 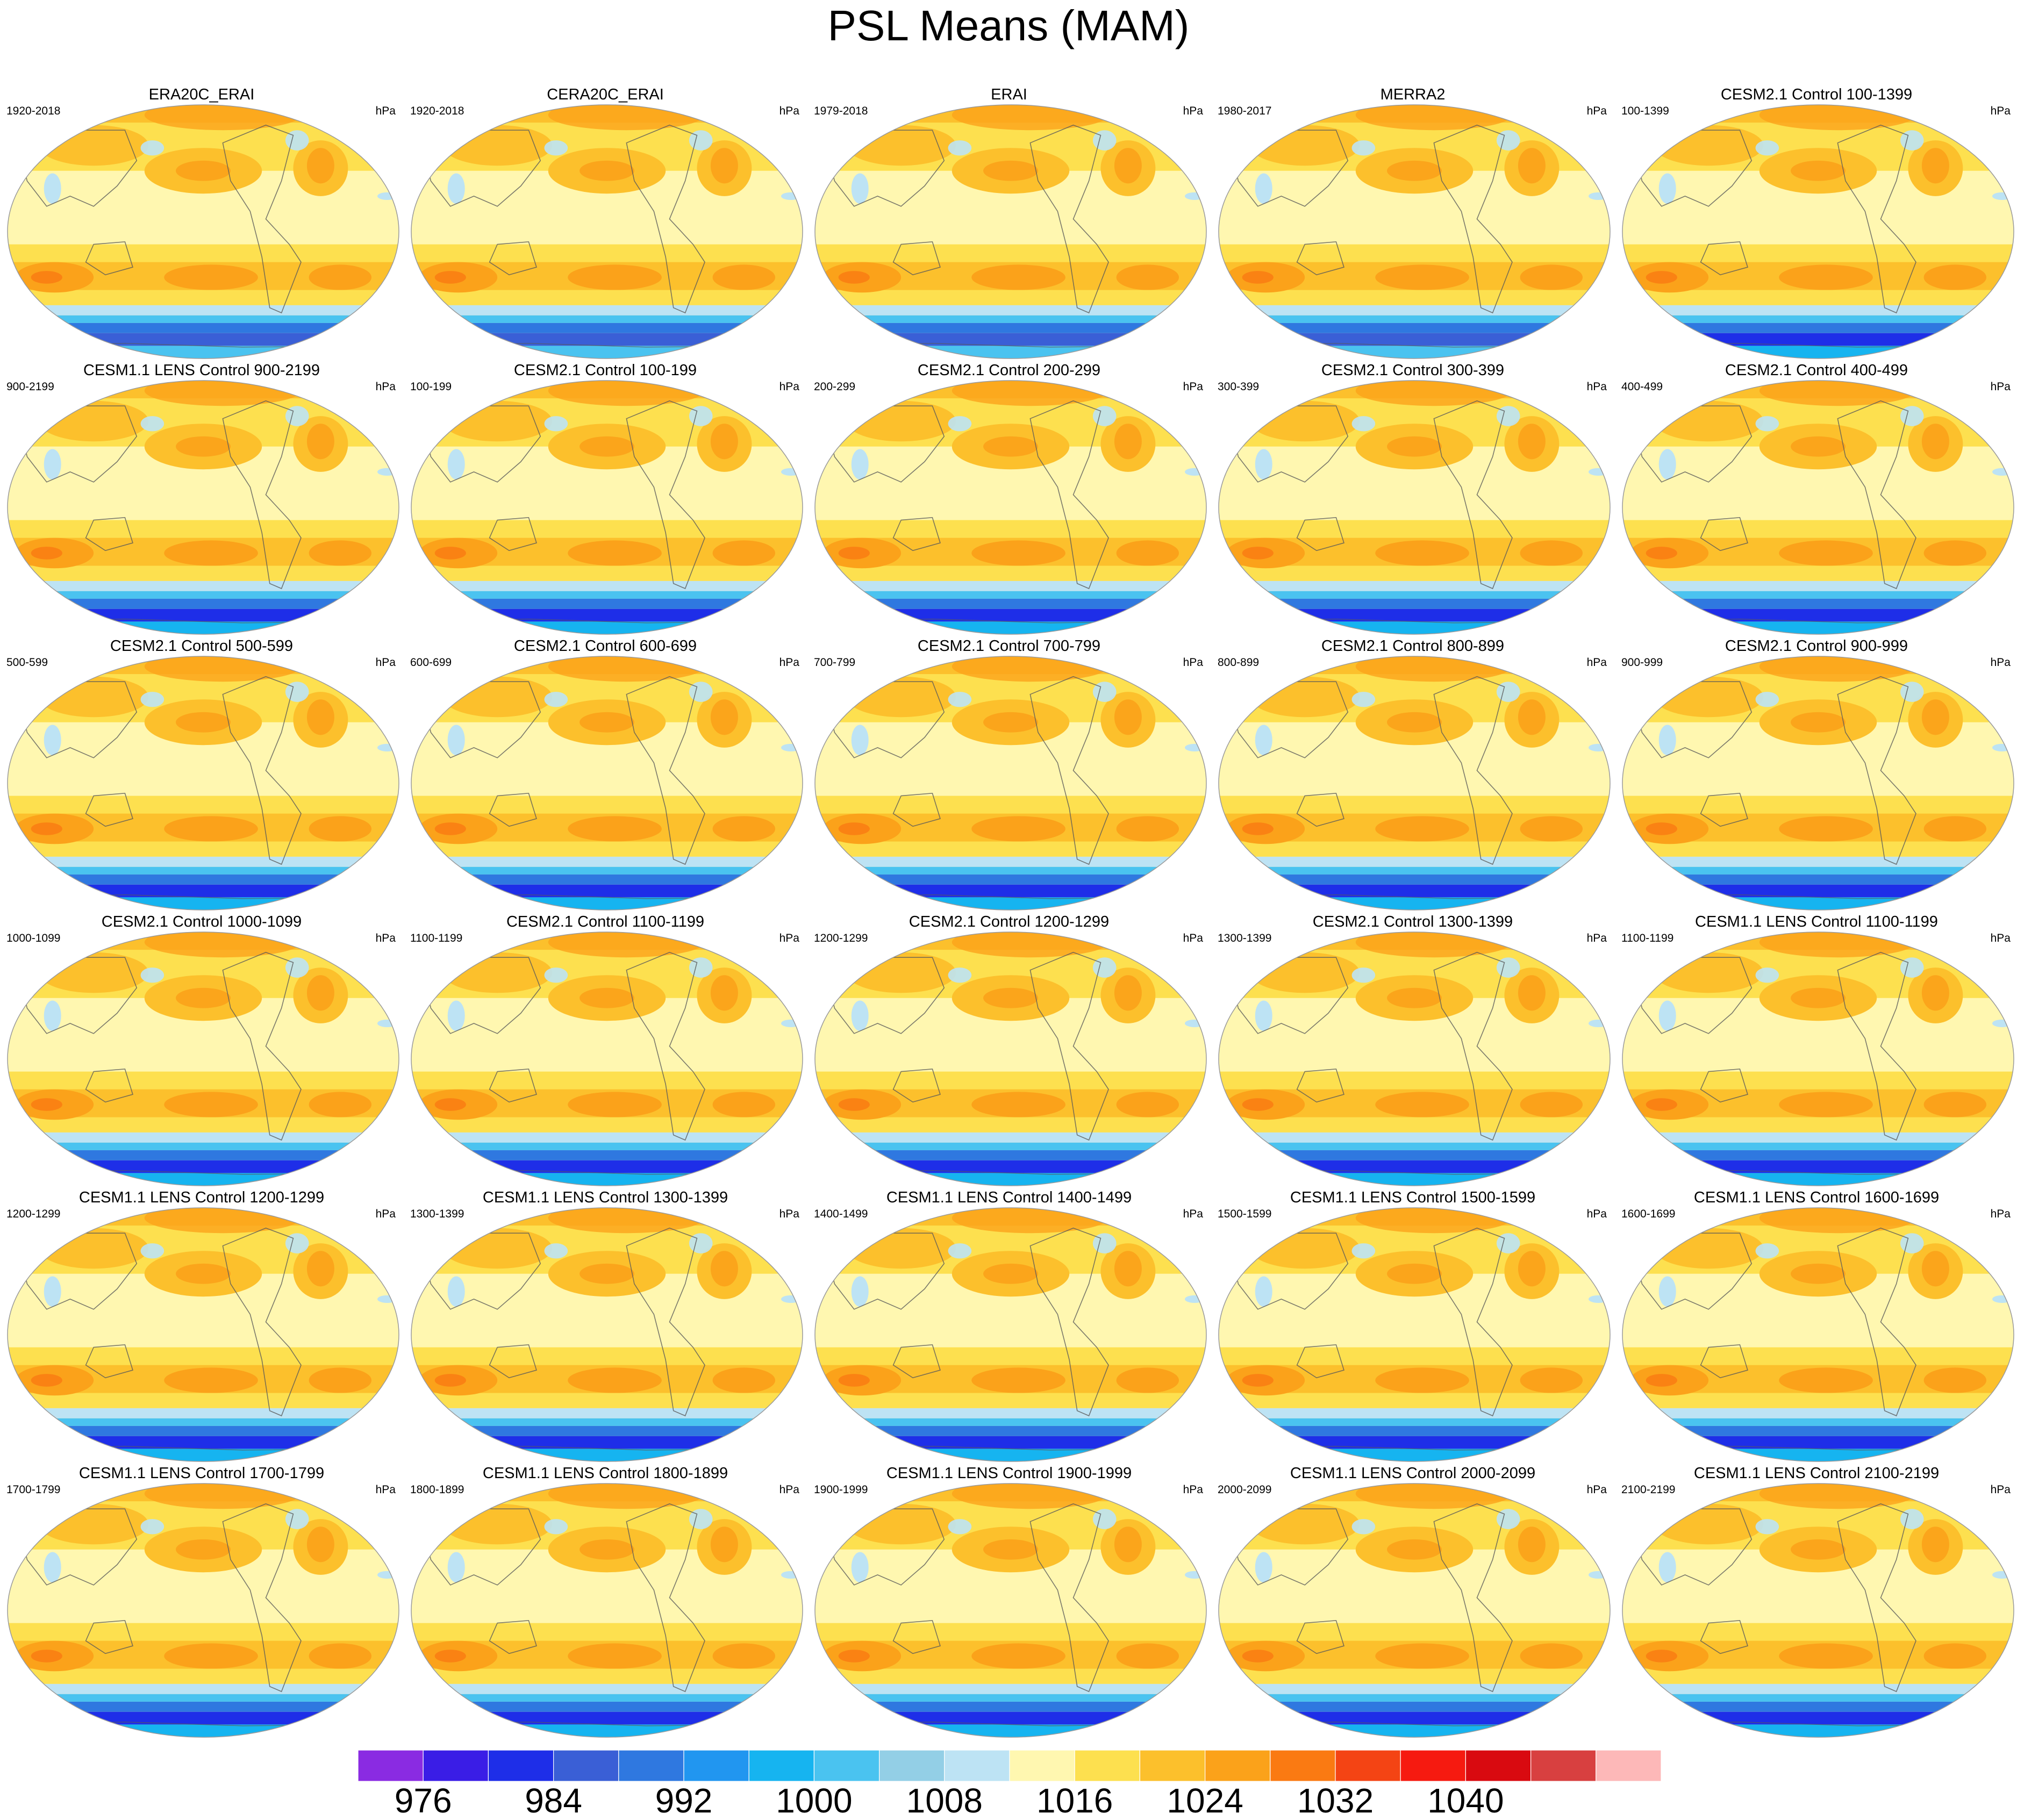 I want to click on panel-year-range: 400-499, so click(x=1642, y=387).